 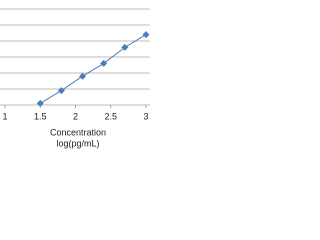 I want to click on trend-line, so click(x=93, y=69).